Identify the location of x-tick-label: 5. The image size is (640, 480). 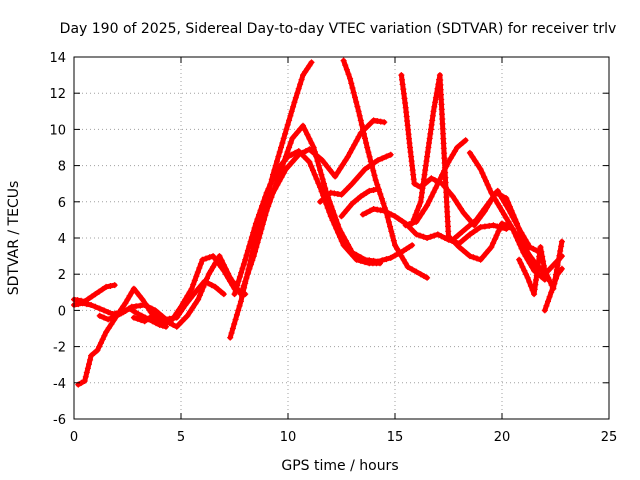
(181, 437).